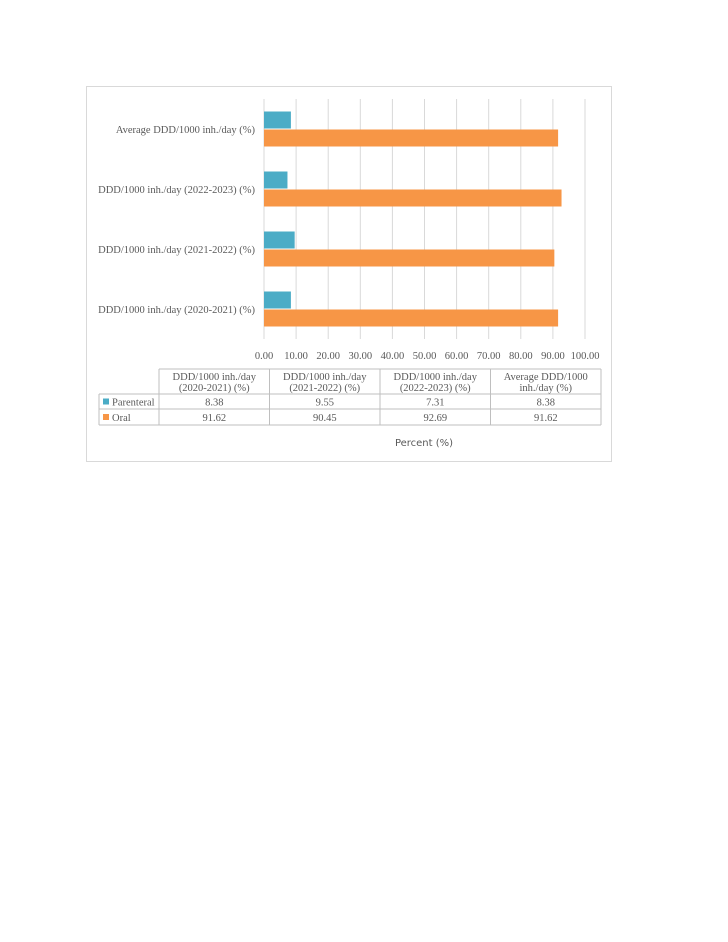 The height and width of the screenshot is (942, 728). Describe the element at coordinates (546, 388) in the screenshot. I see `table-header-line2: inh./day (%)` at that location.